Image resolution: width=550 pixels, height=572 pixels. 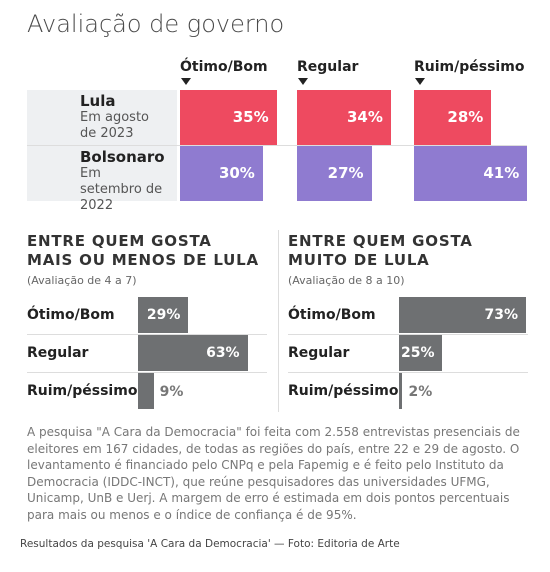 I want to click on value-label: 35%, so click(x=250, y=117).